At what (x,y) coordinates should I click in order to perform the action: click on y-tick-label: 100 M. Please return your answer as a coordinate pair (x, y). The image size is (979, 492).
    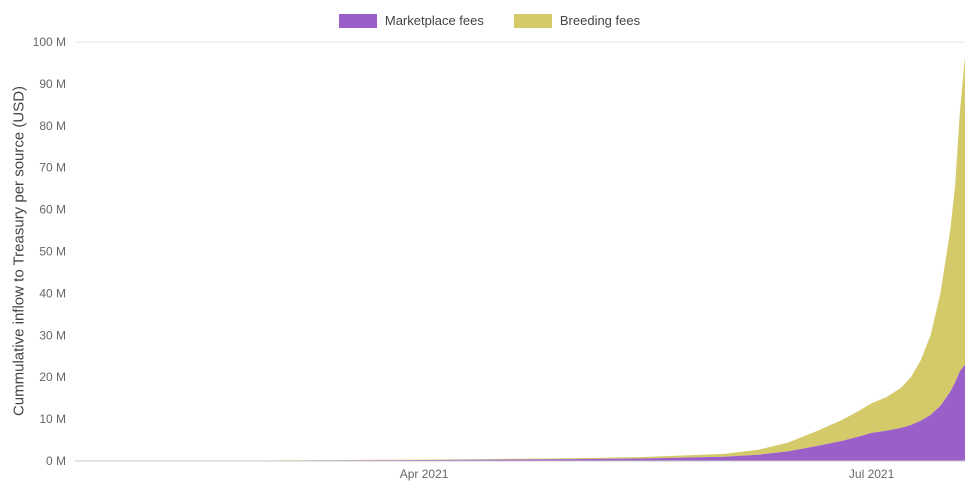
    Looking at the image, I should click on (49, 42).